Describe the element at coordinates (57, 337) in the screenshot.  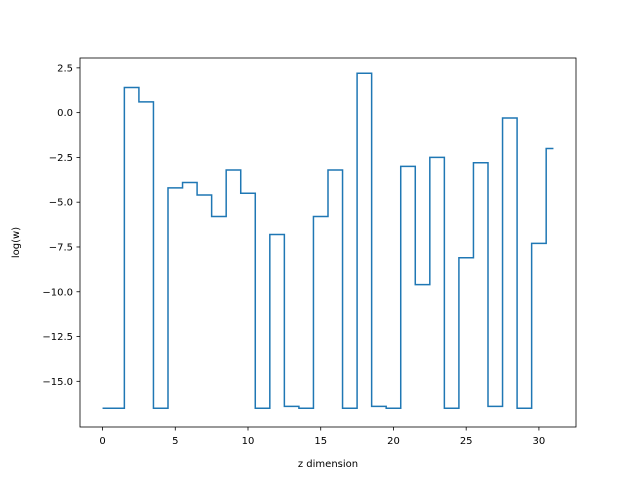
I see `y-tick-label: −12.5` at that location.